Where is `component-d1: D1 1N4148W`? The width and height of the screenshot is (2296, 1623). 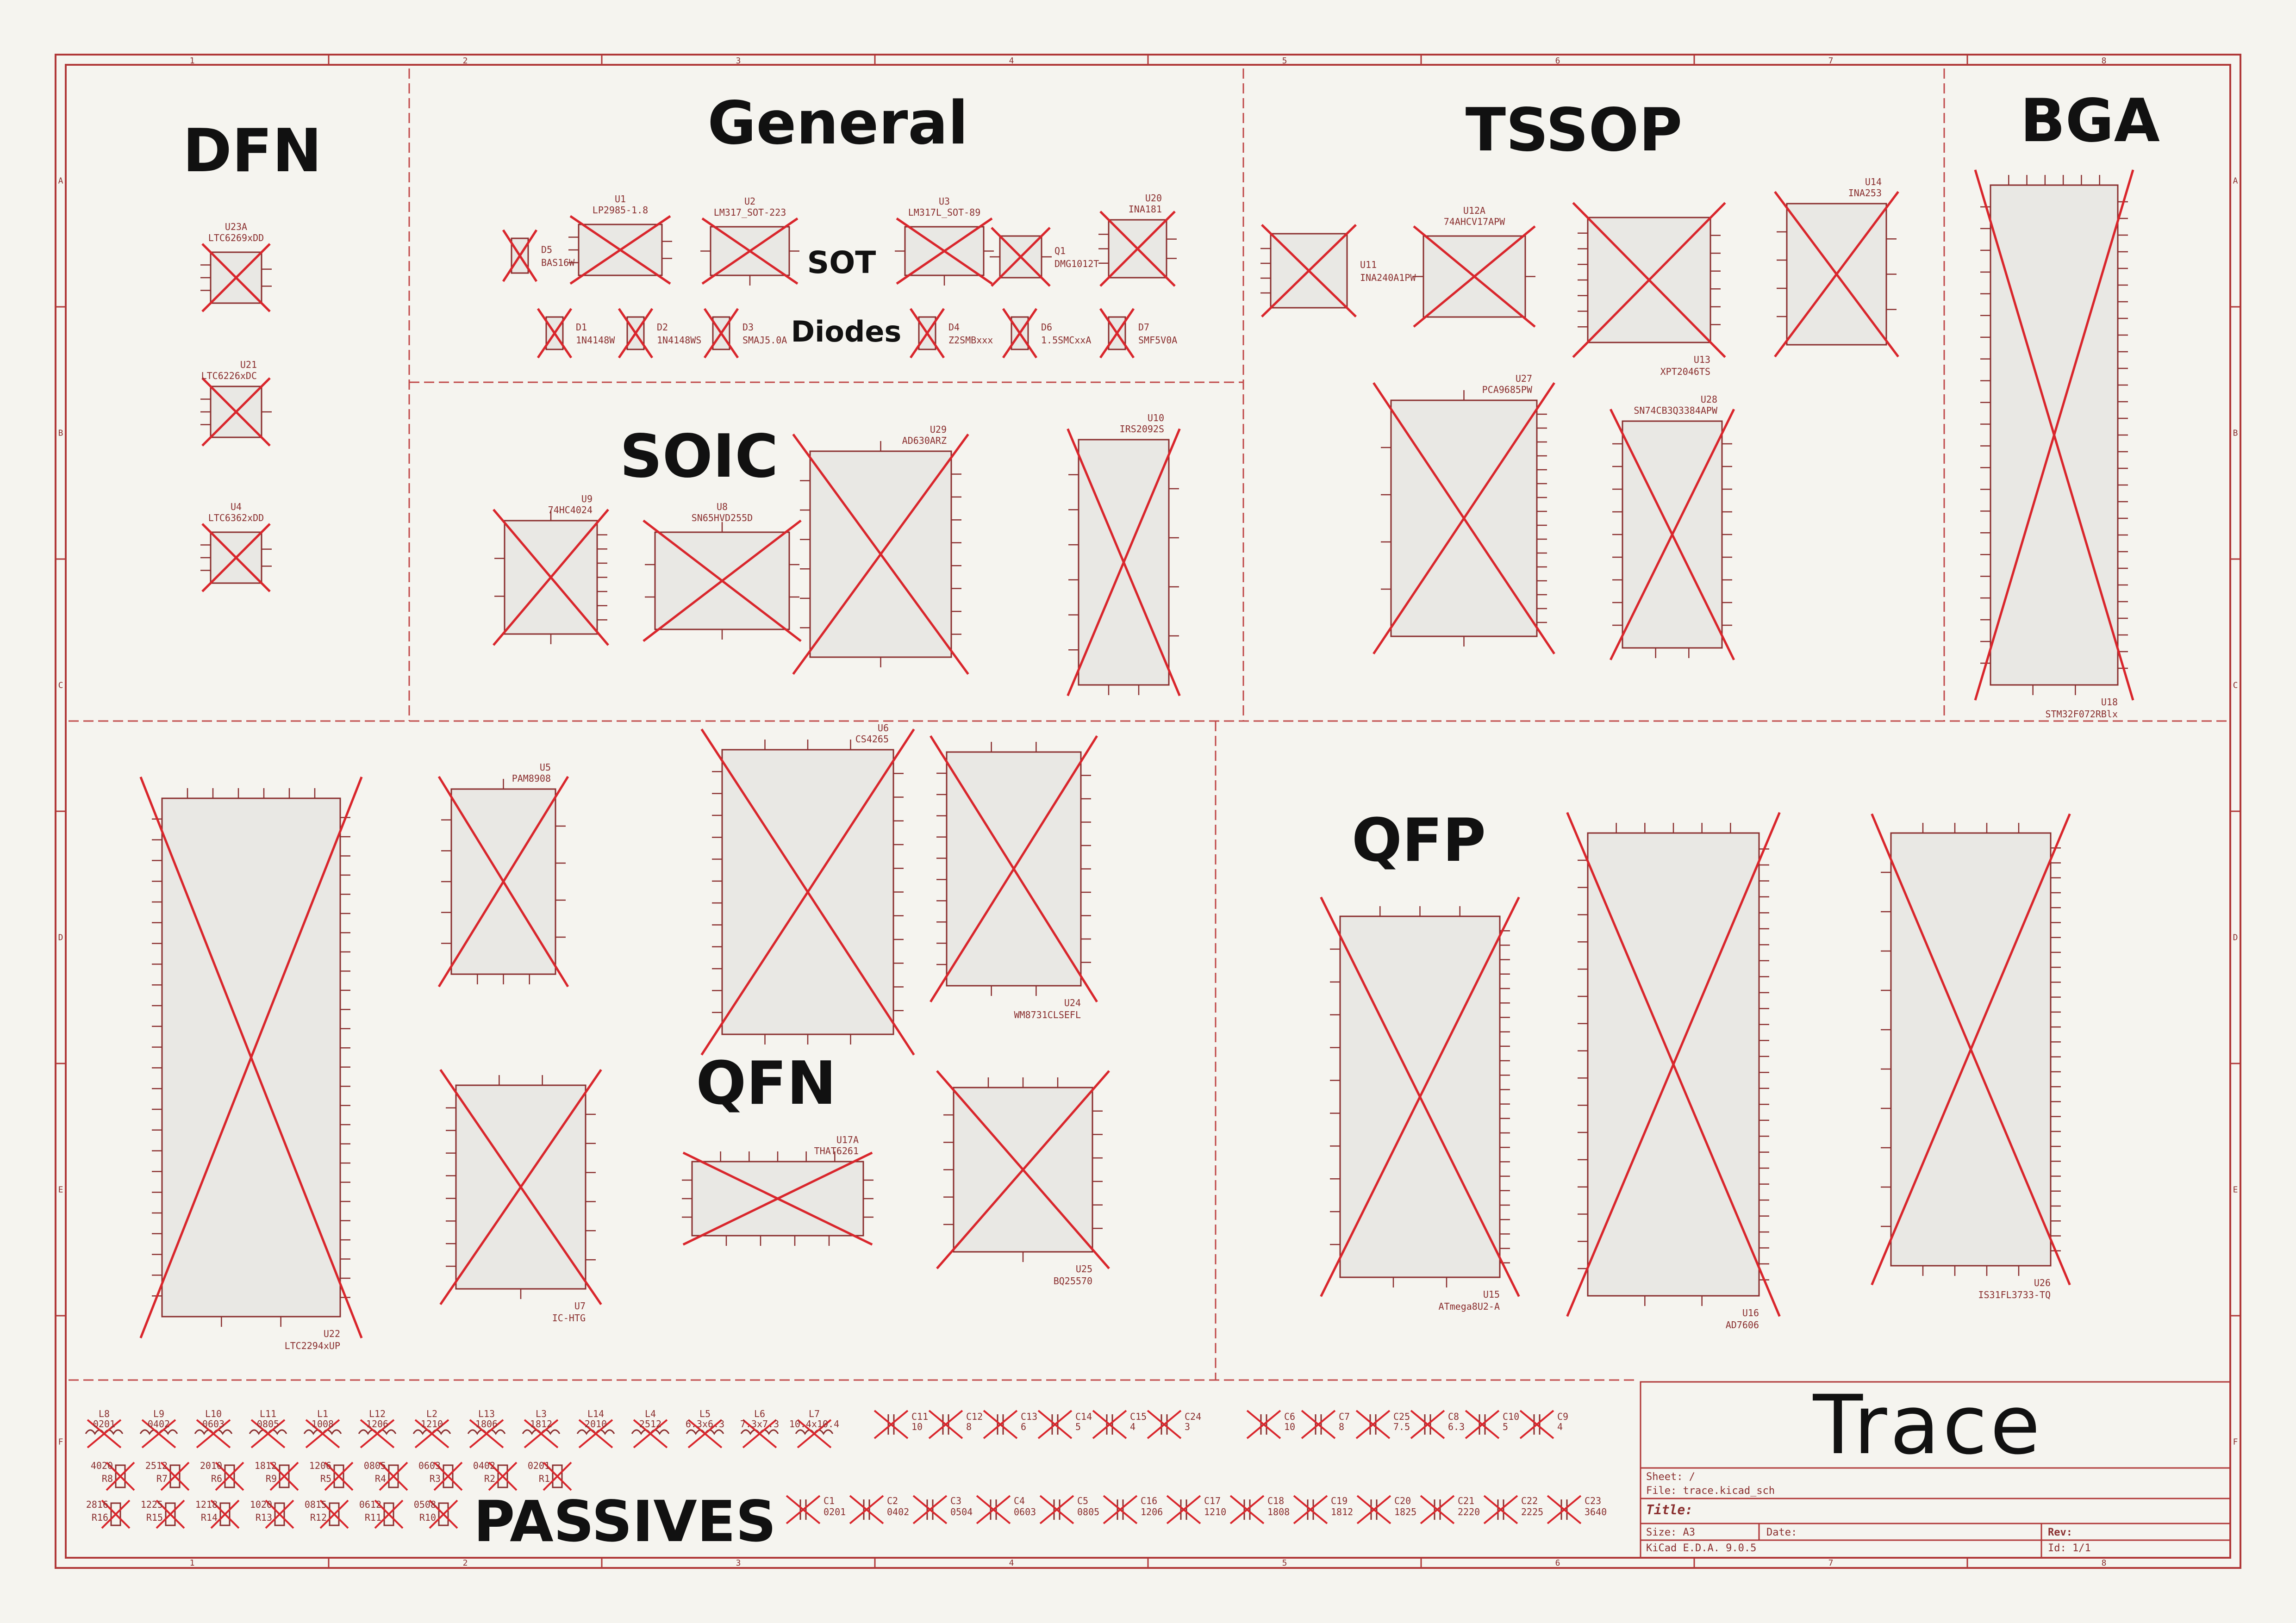 component-d1: D1 1N4148W is located at coordinates (576, 333).